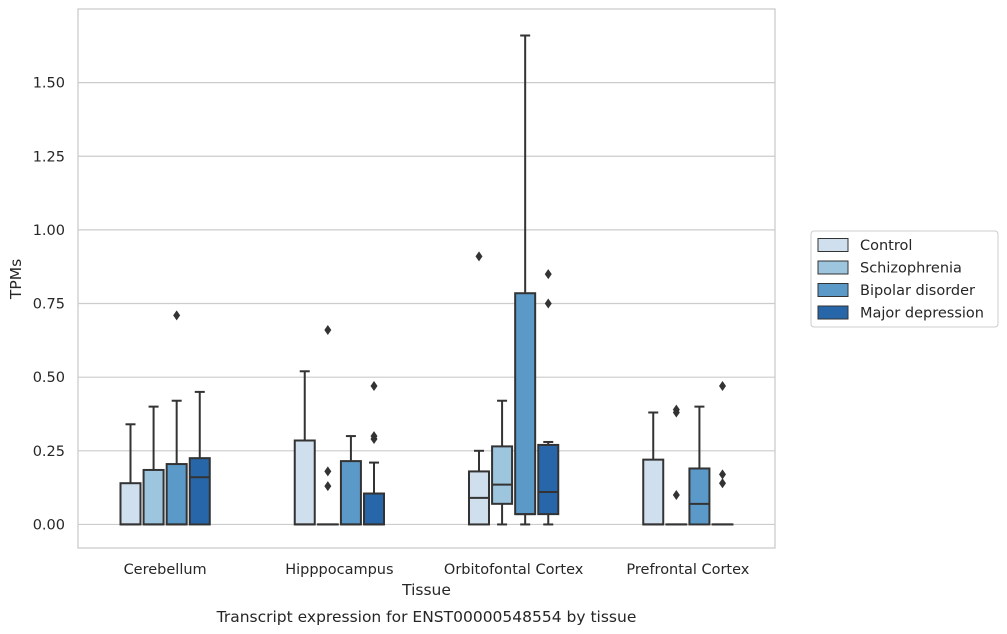 The width and height of the screenshot is (1007, 634). Describe the element at coordinates (49, 84) in the screenshot. I see `y-tick-label: 1.50` at that location.